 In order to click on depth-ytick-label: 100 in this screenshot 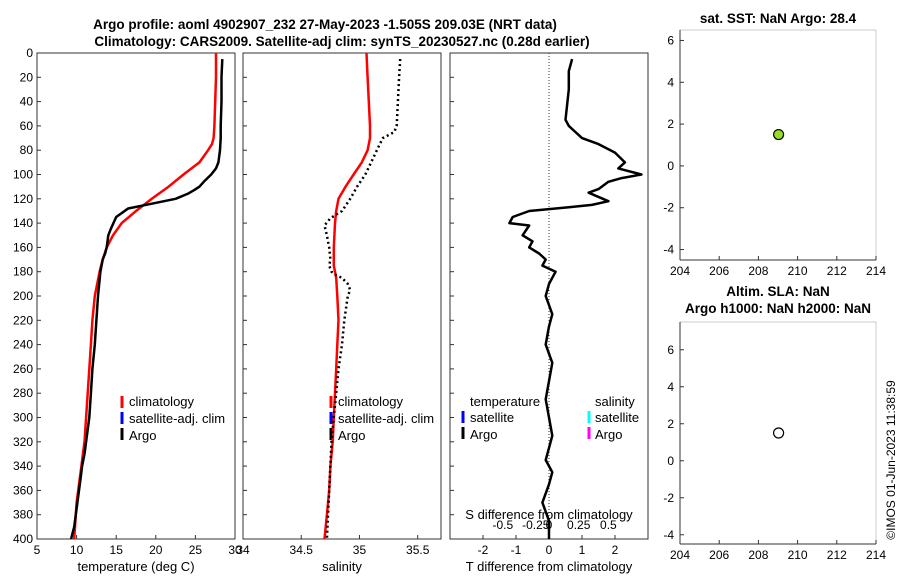, I will do `click(23, 175)`.